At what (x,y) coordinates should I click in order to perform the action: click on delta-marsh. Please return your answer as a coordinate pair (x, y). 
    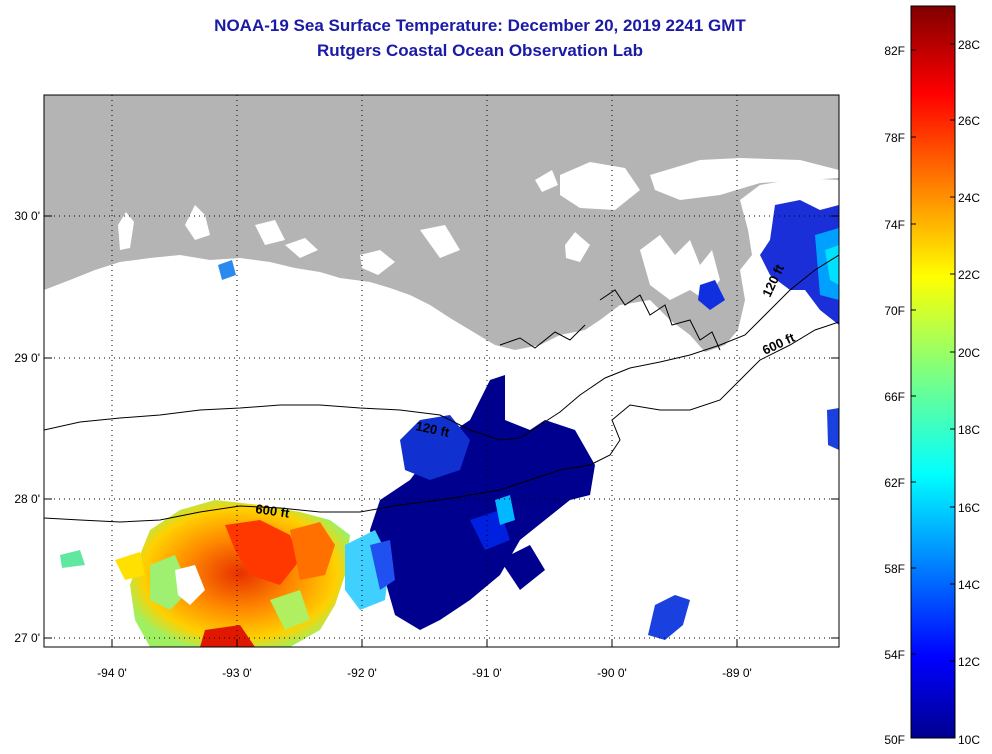
    Looking at the image, I should click on (680, 267).